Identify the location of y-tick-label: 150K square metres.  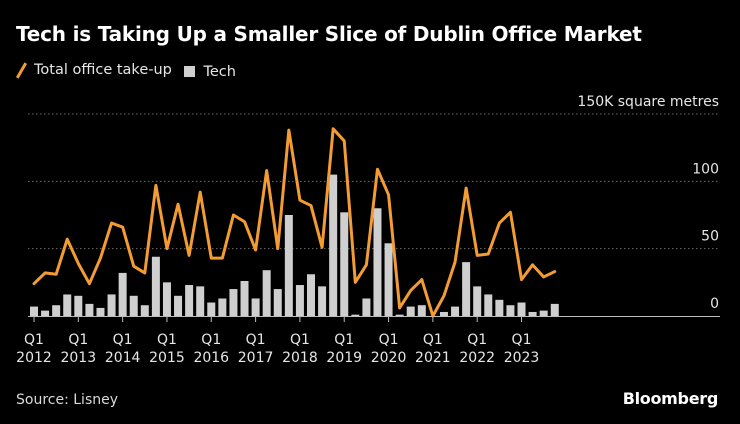
(648, 102).